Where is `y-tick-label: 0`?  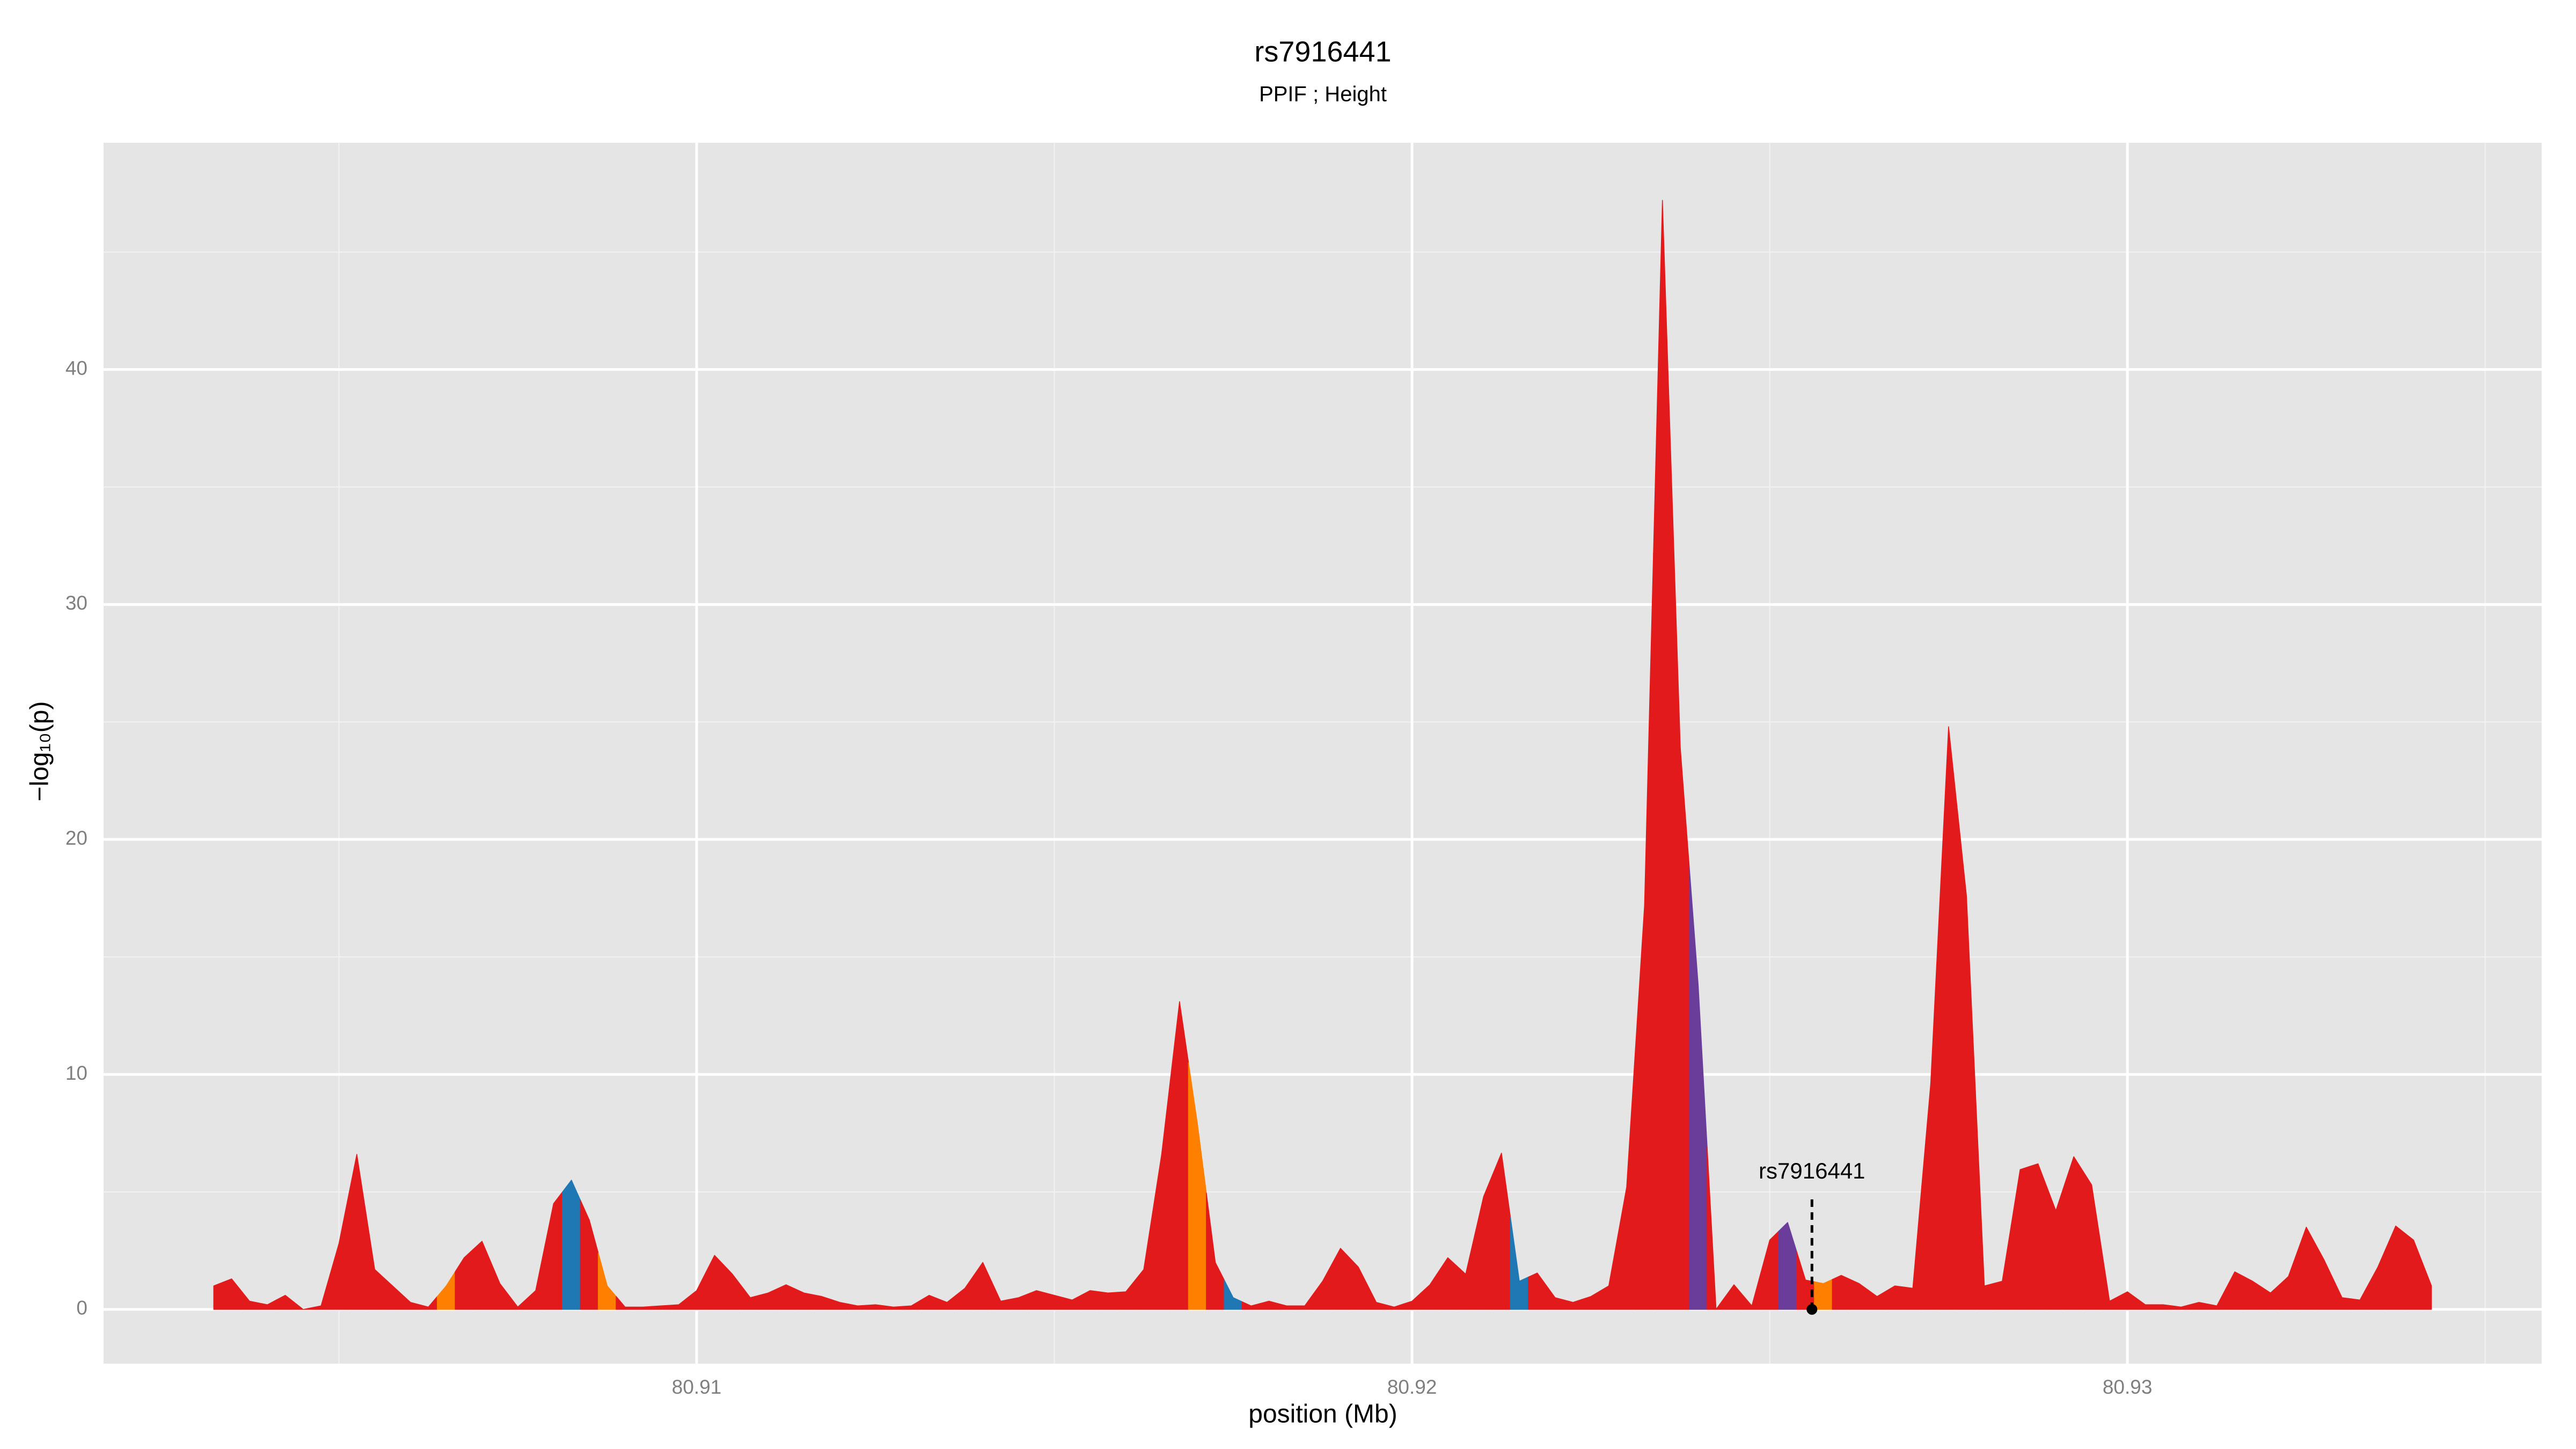 y-tick-label: 0 is located at coordinates (81, 1308).